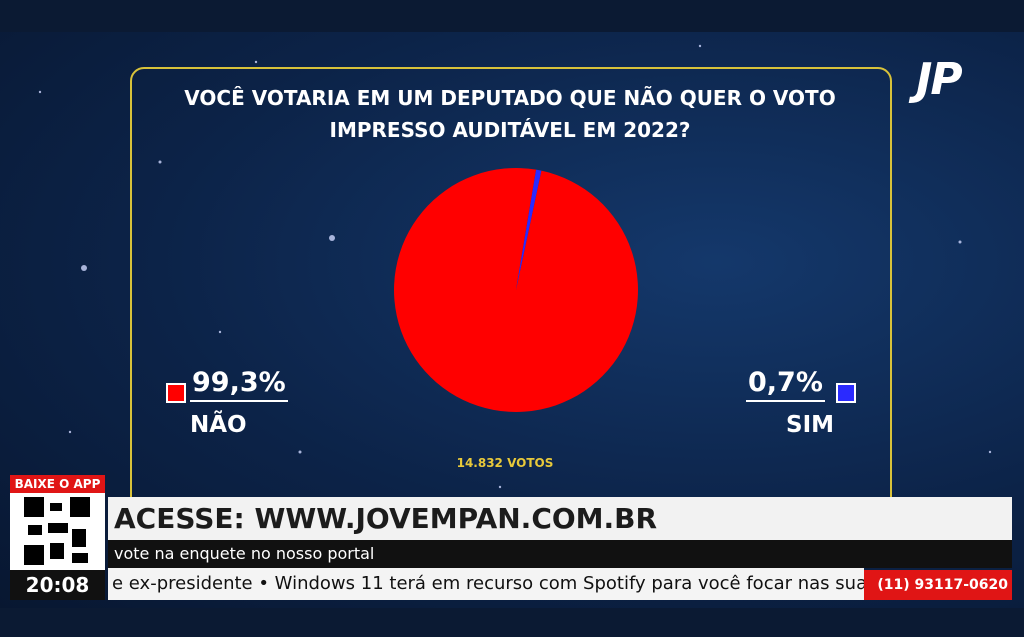 Image resolution: width=1024 pixels, height=637 pixels. I want to click on category-label: NÃO, so click(218, 425).